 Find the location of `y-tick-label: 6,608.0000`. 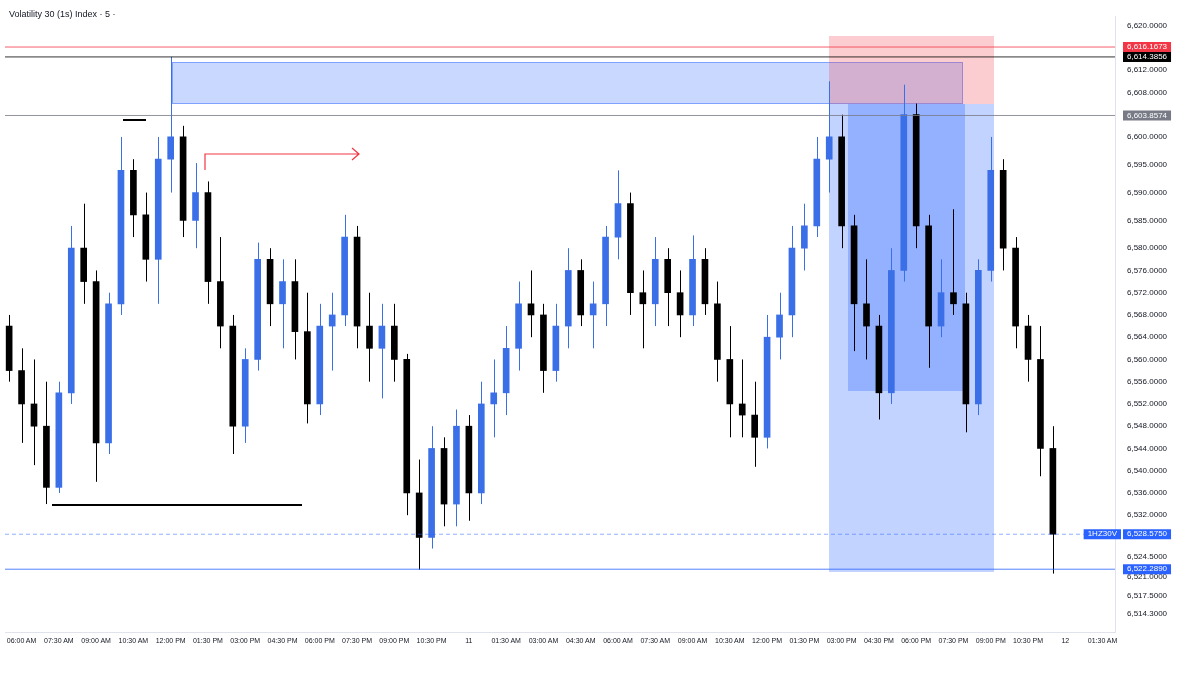

y-tick-label: 6,608.0000 is located at coordinates (1147, 92).